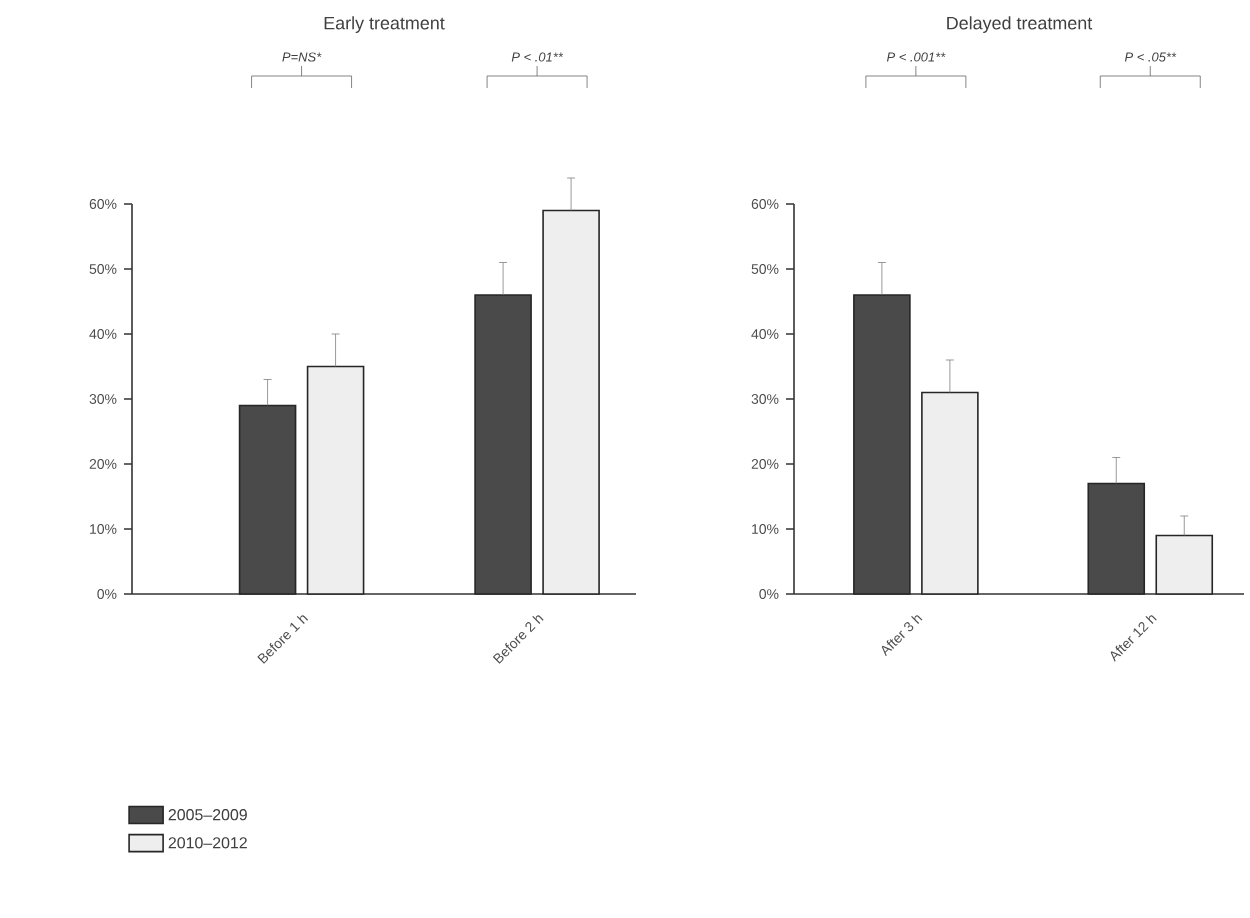  I want to click on chart-title: Delayed treatment, so click(1020, 24).